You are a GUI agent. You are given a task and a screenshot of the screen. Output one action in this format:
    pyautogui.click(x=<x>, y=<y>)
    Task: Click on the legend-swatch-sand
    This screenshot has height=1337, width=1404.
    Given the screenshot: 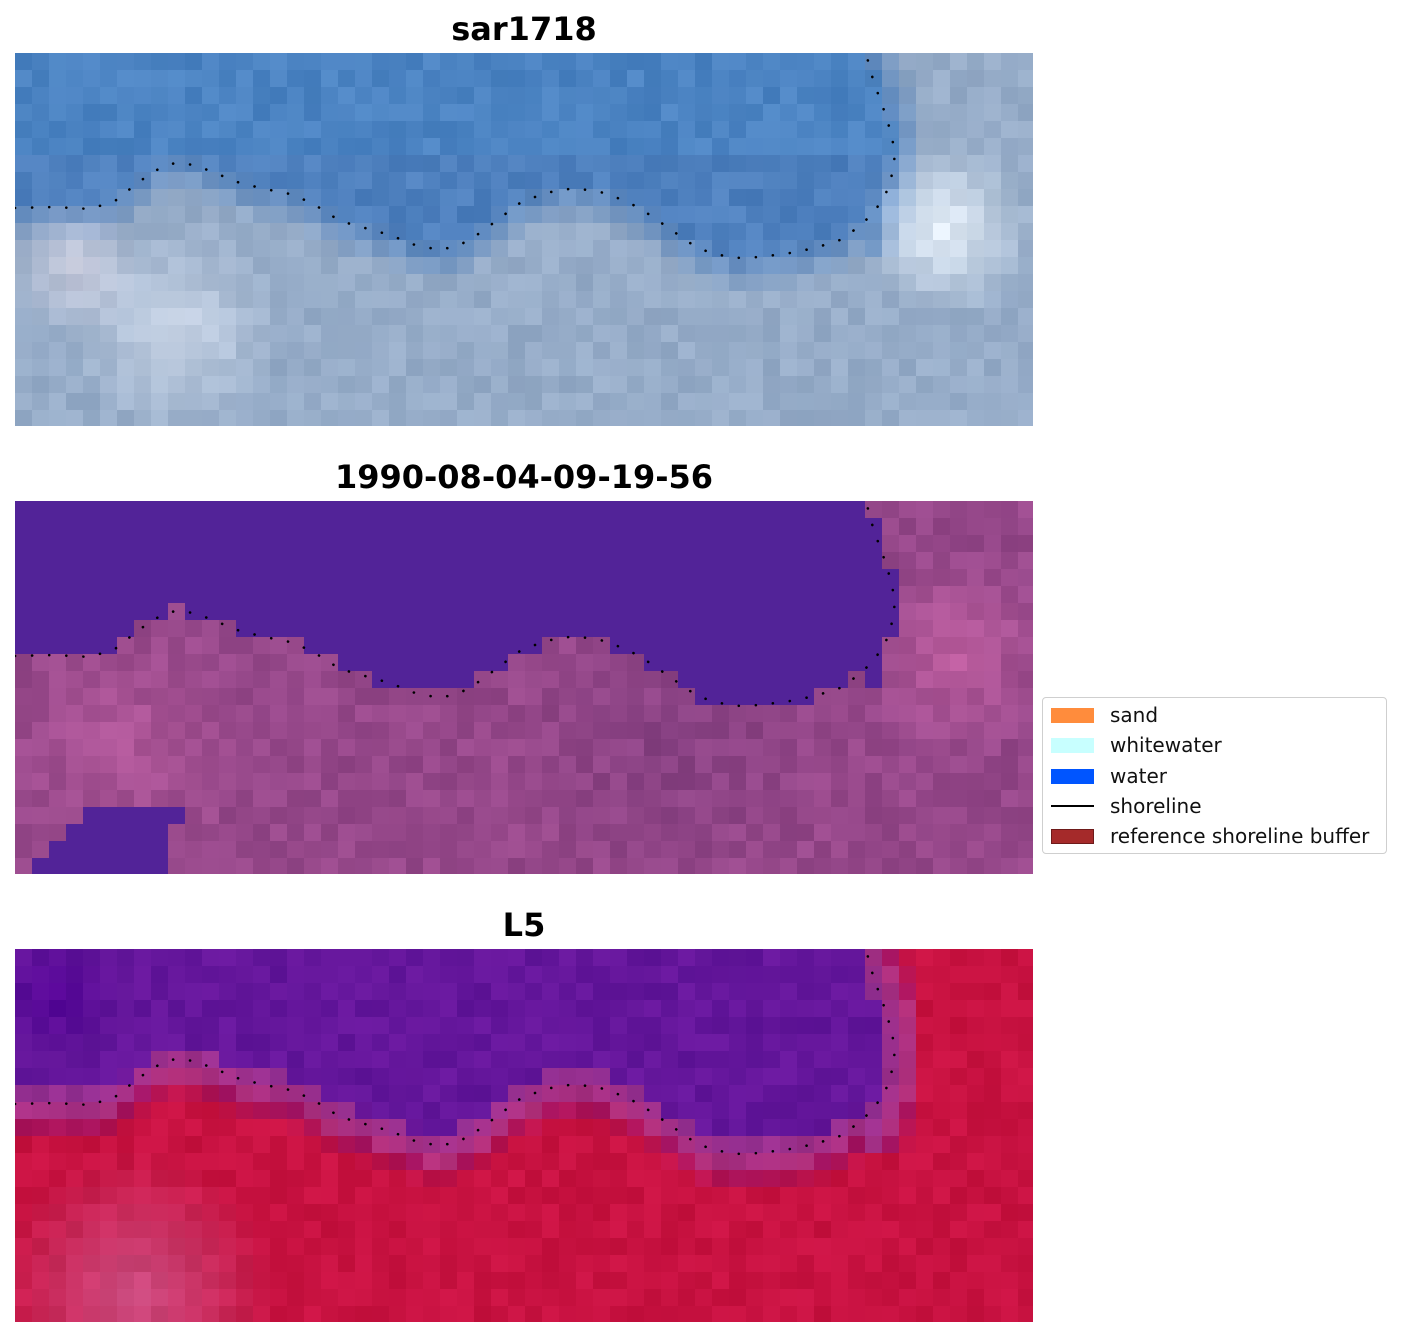 What is the action you would take?
    pyautogui.click(x=1072, y=715)
    